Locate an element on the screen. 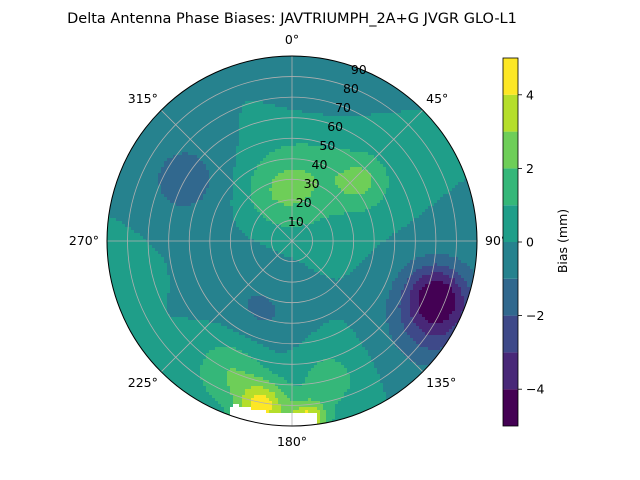 The height and width of the screenshot is (480, 640). angular-gridline is located at coordinates (357, 306).